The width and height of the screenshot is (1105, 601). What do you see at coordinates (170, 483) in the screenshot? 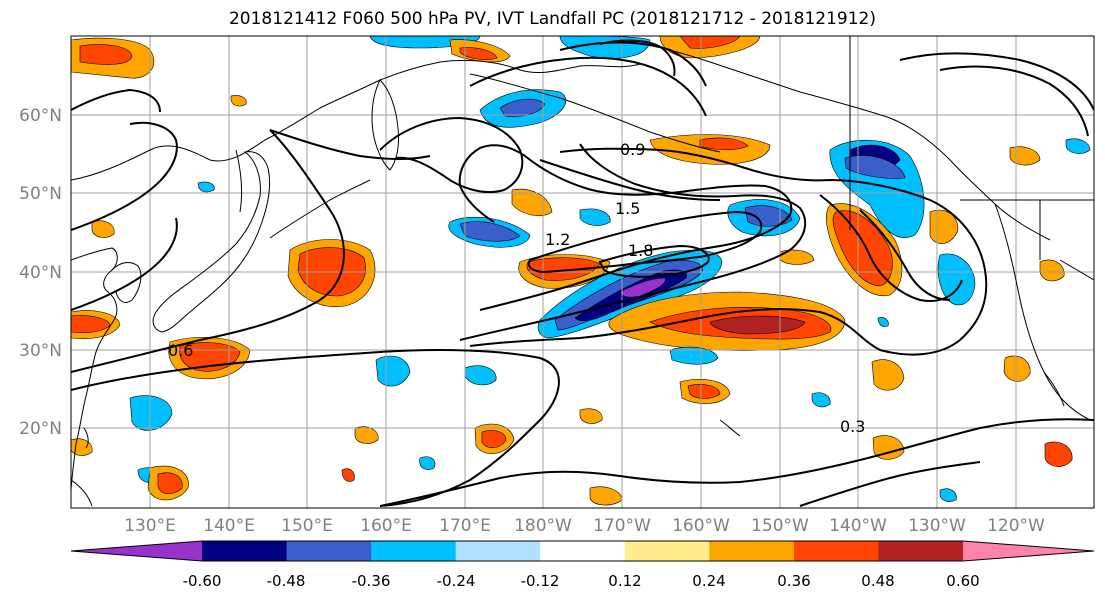
I see `shade-red-g-inner` at bounding box center [170, 483].